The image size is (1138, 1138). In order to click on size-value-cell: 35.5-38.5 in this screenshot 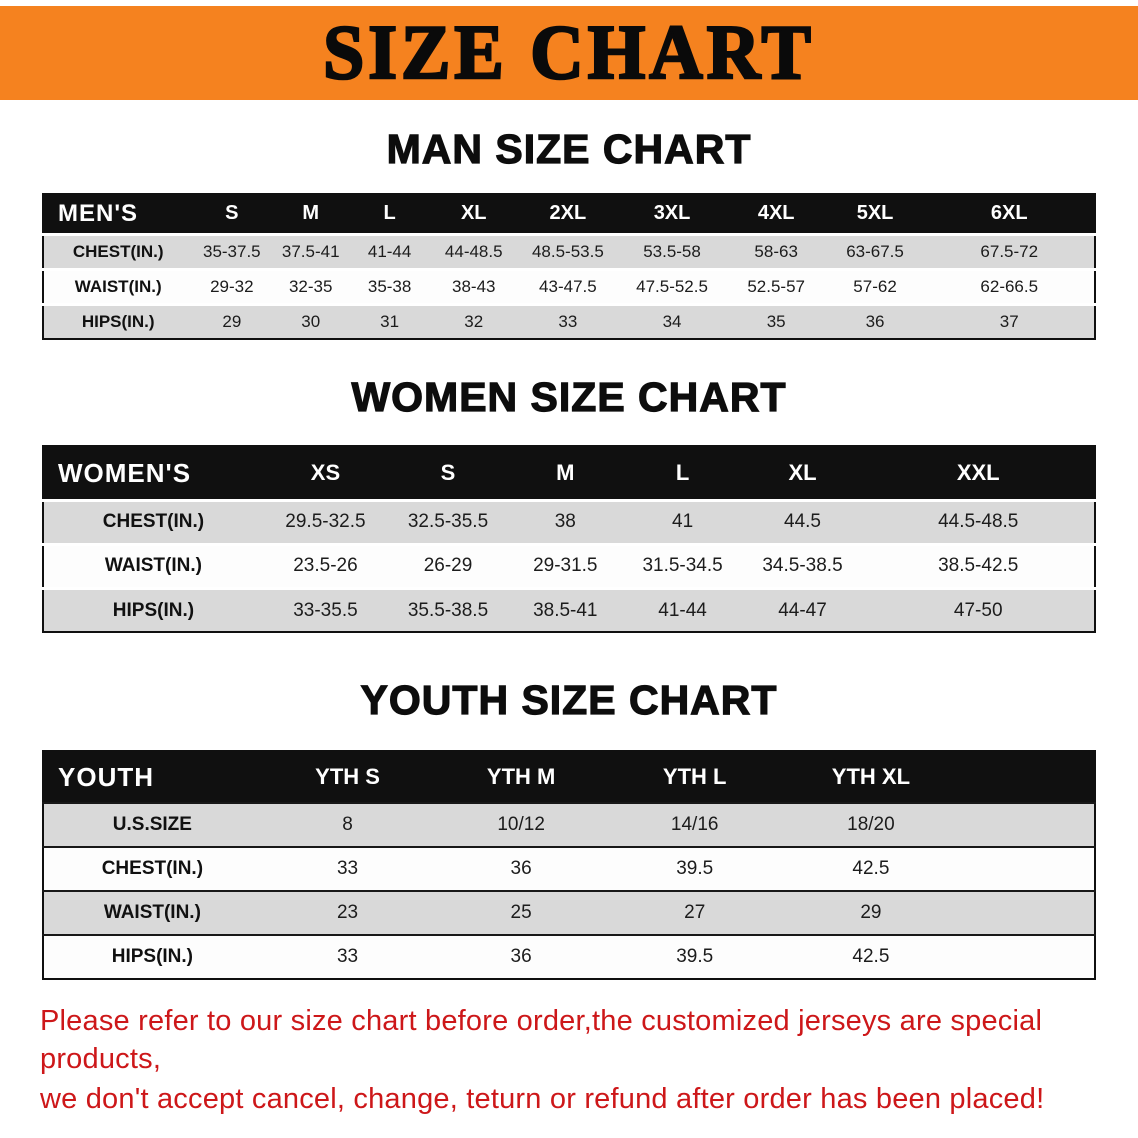, I will do `click(448, 610)`.